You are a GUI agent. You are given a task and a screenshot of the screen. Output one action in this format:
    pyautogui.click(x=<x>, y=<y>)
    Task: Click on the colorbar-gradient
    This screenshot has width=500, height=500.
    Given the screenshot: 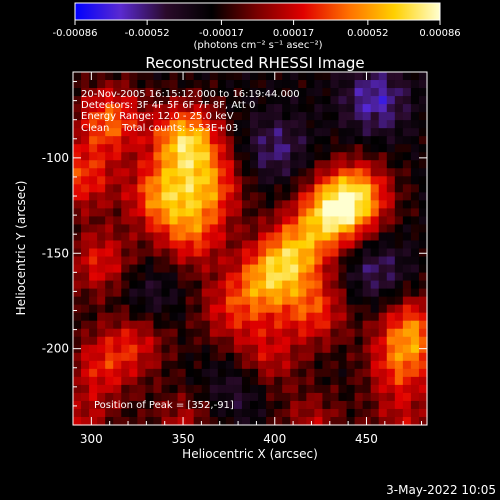 What is the action you would take?
    pyautogui.click(x=257, y=11)
    